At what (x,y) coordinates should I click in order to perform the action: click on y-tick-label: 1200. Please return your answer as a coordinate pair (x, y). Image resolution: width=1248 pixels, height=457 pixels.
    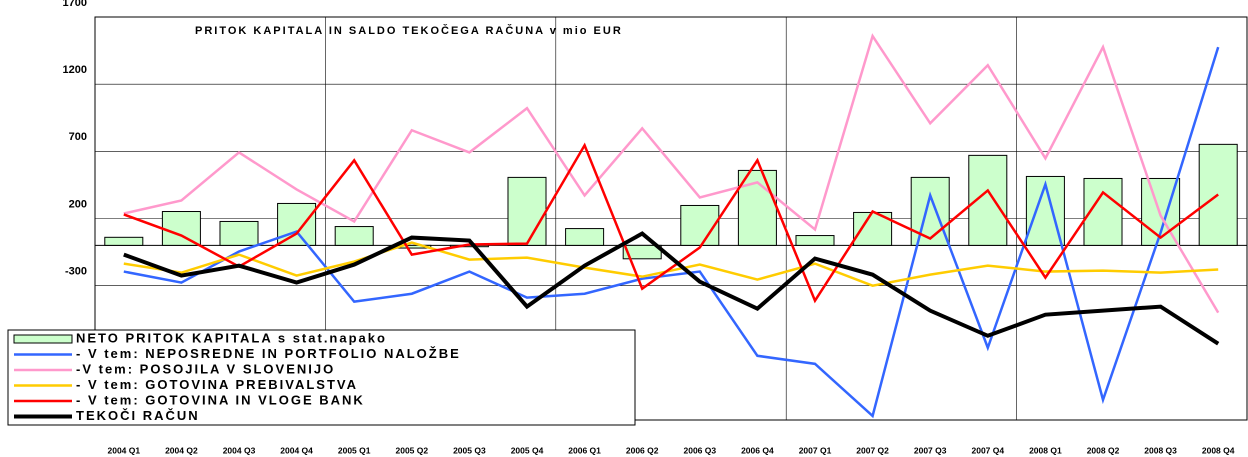
    Looking at the image, I should click on (75, 70).